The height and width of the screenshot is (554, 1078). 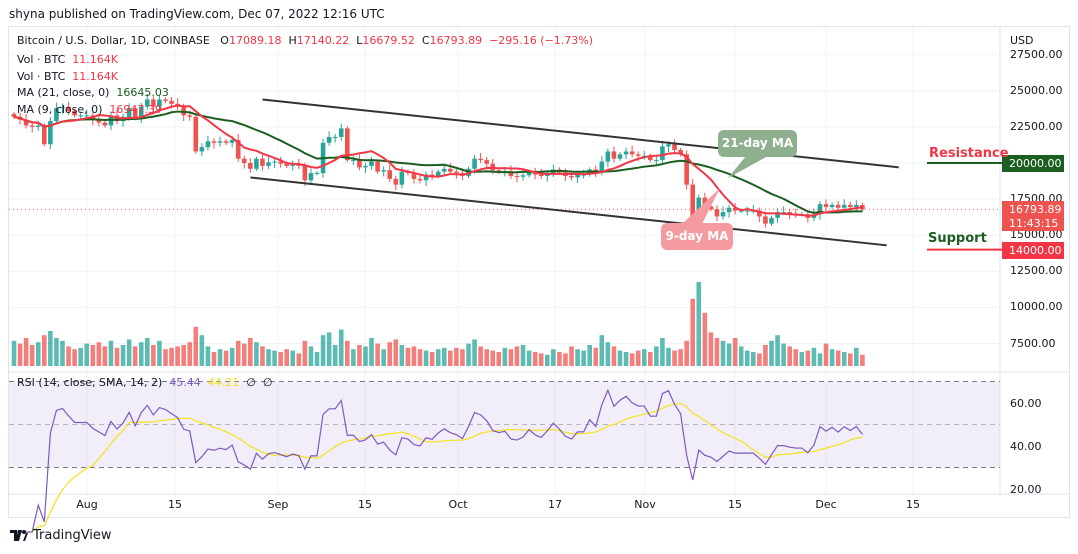 What do you see at coordinates (1036, 235) in the screenshot?
I see `price-tick: 15000.00` at bounding box center [1036, 235].